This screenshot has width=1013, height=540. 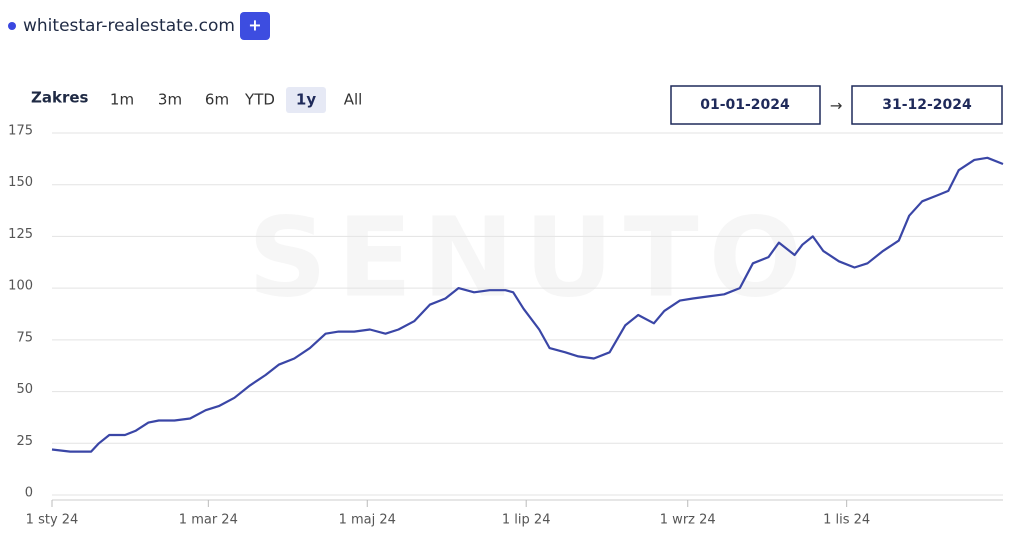 What do you see at coordinates (259, 100) in the screenshot?
I see `range-option: YTD` at bounding box center [259, 100].